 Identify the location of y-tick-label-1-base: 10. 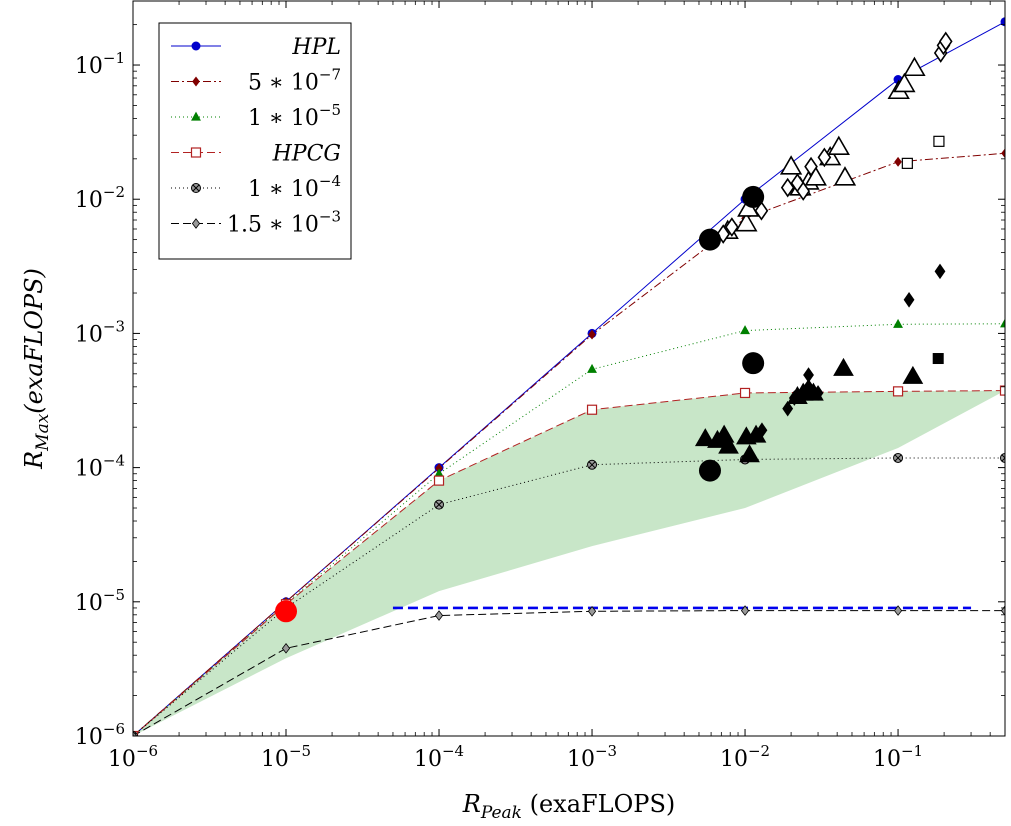
(89, 603).